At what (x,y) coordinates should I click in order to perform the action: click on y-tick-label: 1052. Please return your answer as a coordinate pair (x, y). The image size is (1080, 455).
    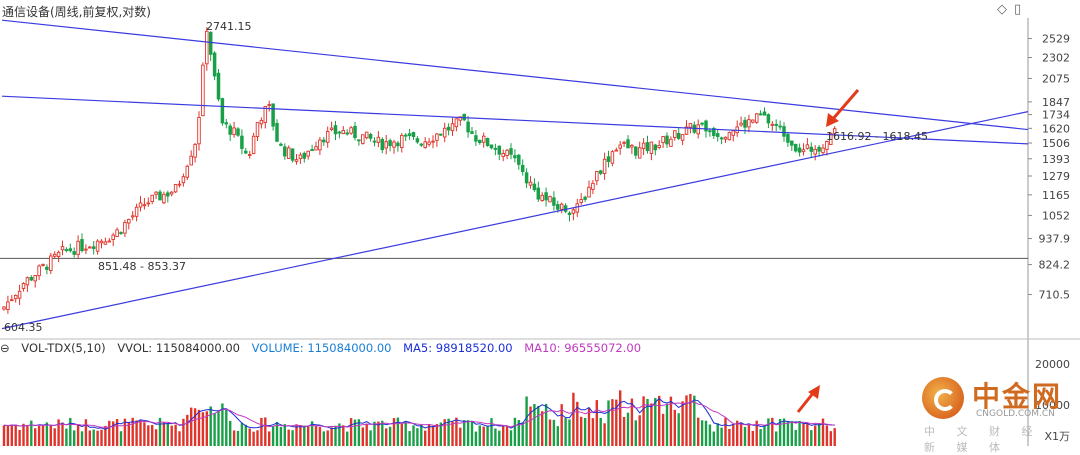
    Looking at the image, I should click on (1056, 215).